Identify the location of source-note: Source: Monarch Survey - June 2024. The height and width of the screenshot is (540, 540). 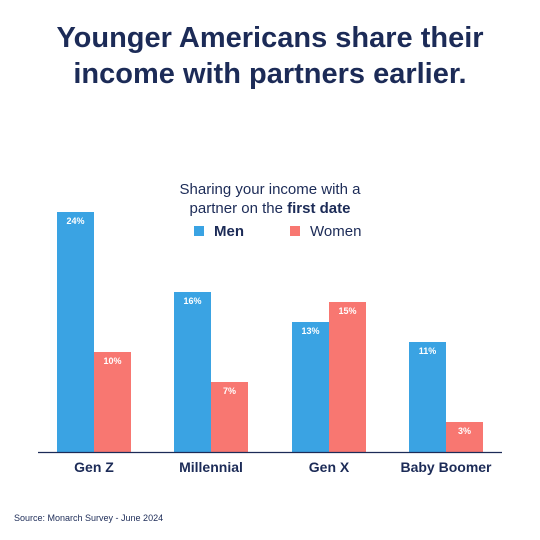
(89, 518).